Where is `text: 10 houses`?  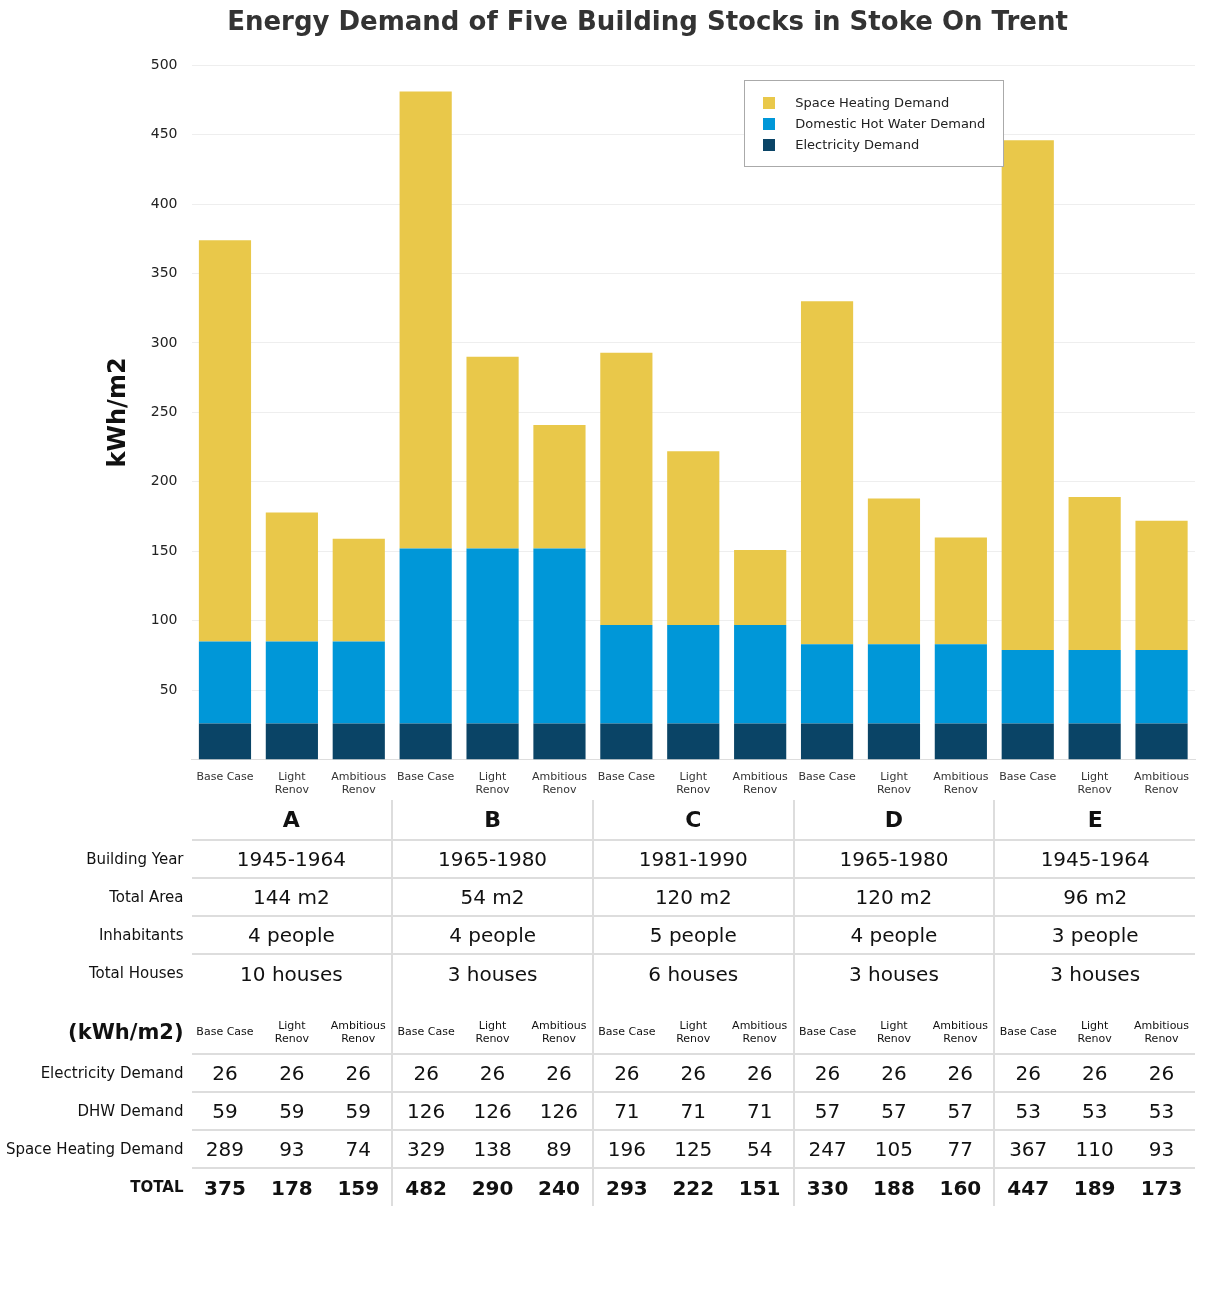
text: 10 houses is located at coordinates (292, 973).